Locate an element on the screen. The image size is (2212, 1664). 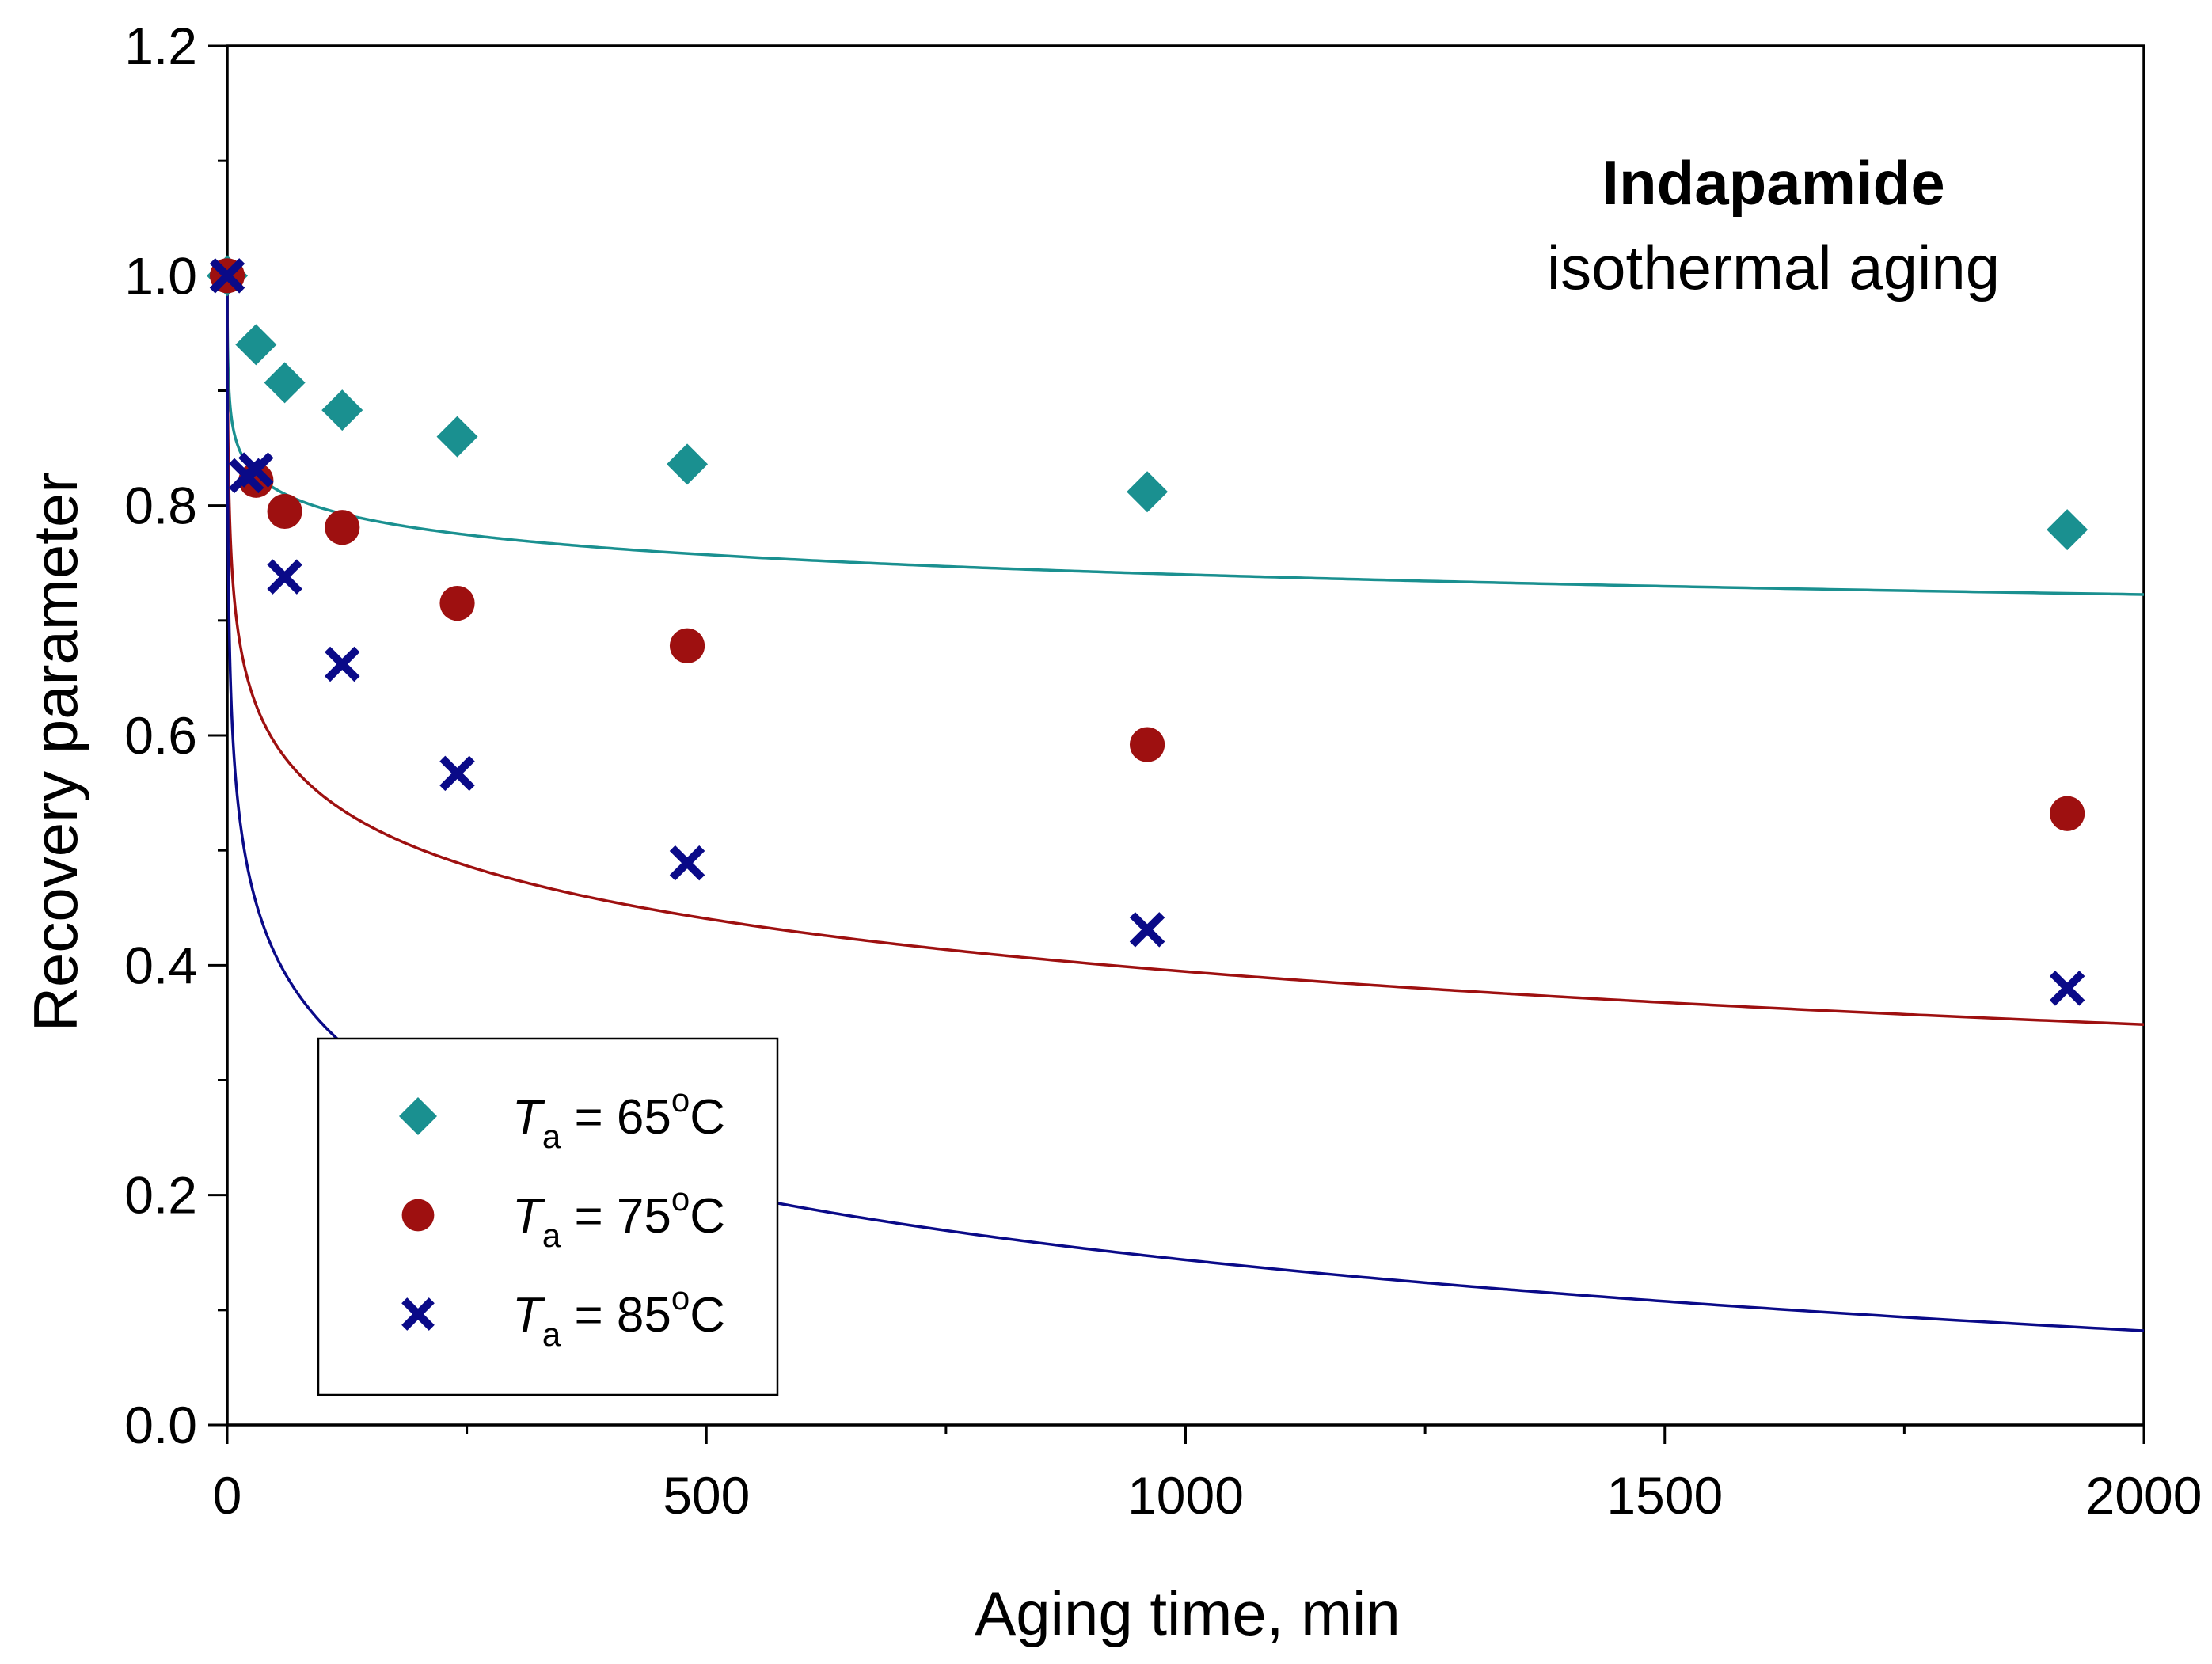
y-tick-label: 0.2 is located at coordinates (160, 1195).